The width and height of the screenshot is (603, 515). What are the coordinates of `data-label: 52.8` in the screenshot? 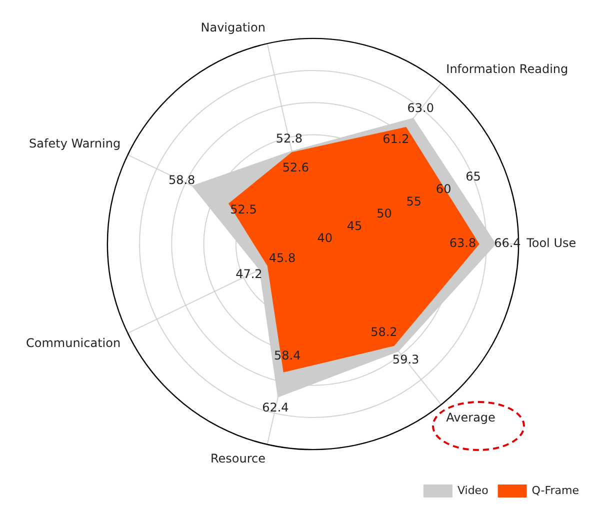 It's located at (289, 139).